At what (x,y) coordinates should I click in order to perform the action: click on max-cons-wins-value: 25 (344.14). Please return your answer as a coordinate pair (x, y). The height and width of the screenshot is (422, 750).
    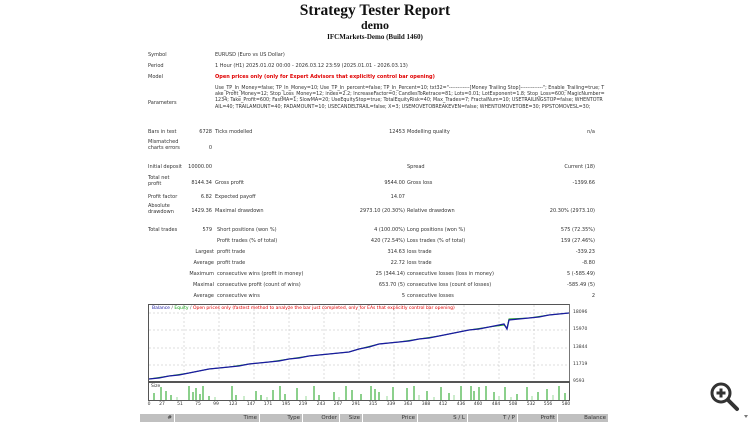
    Looking at the image, I should click on (390, 274).